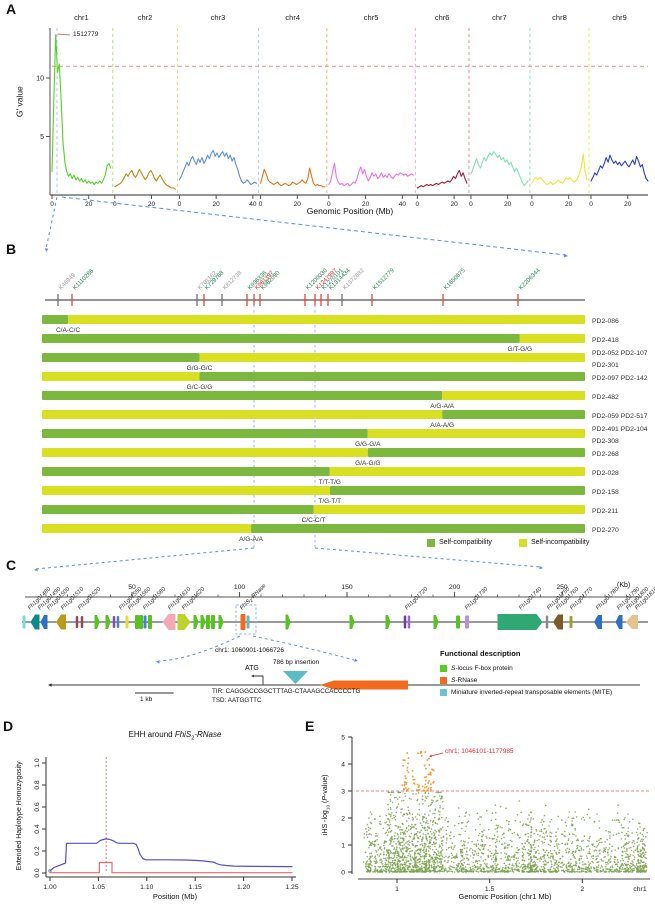 This screenshot has width=655, height=905. Describe the element at coordinates (251, 539) in the screenshot. I see `genotype-label: A/G-A/A` at that location.